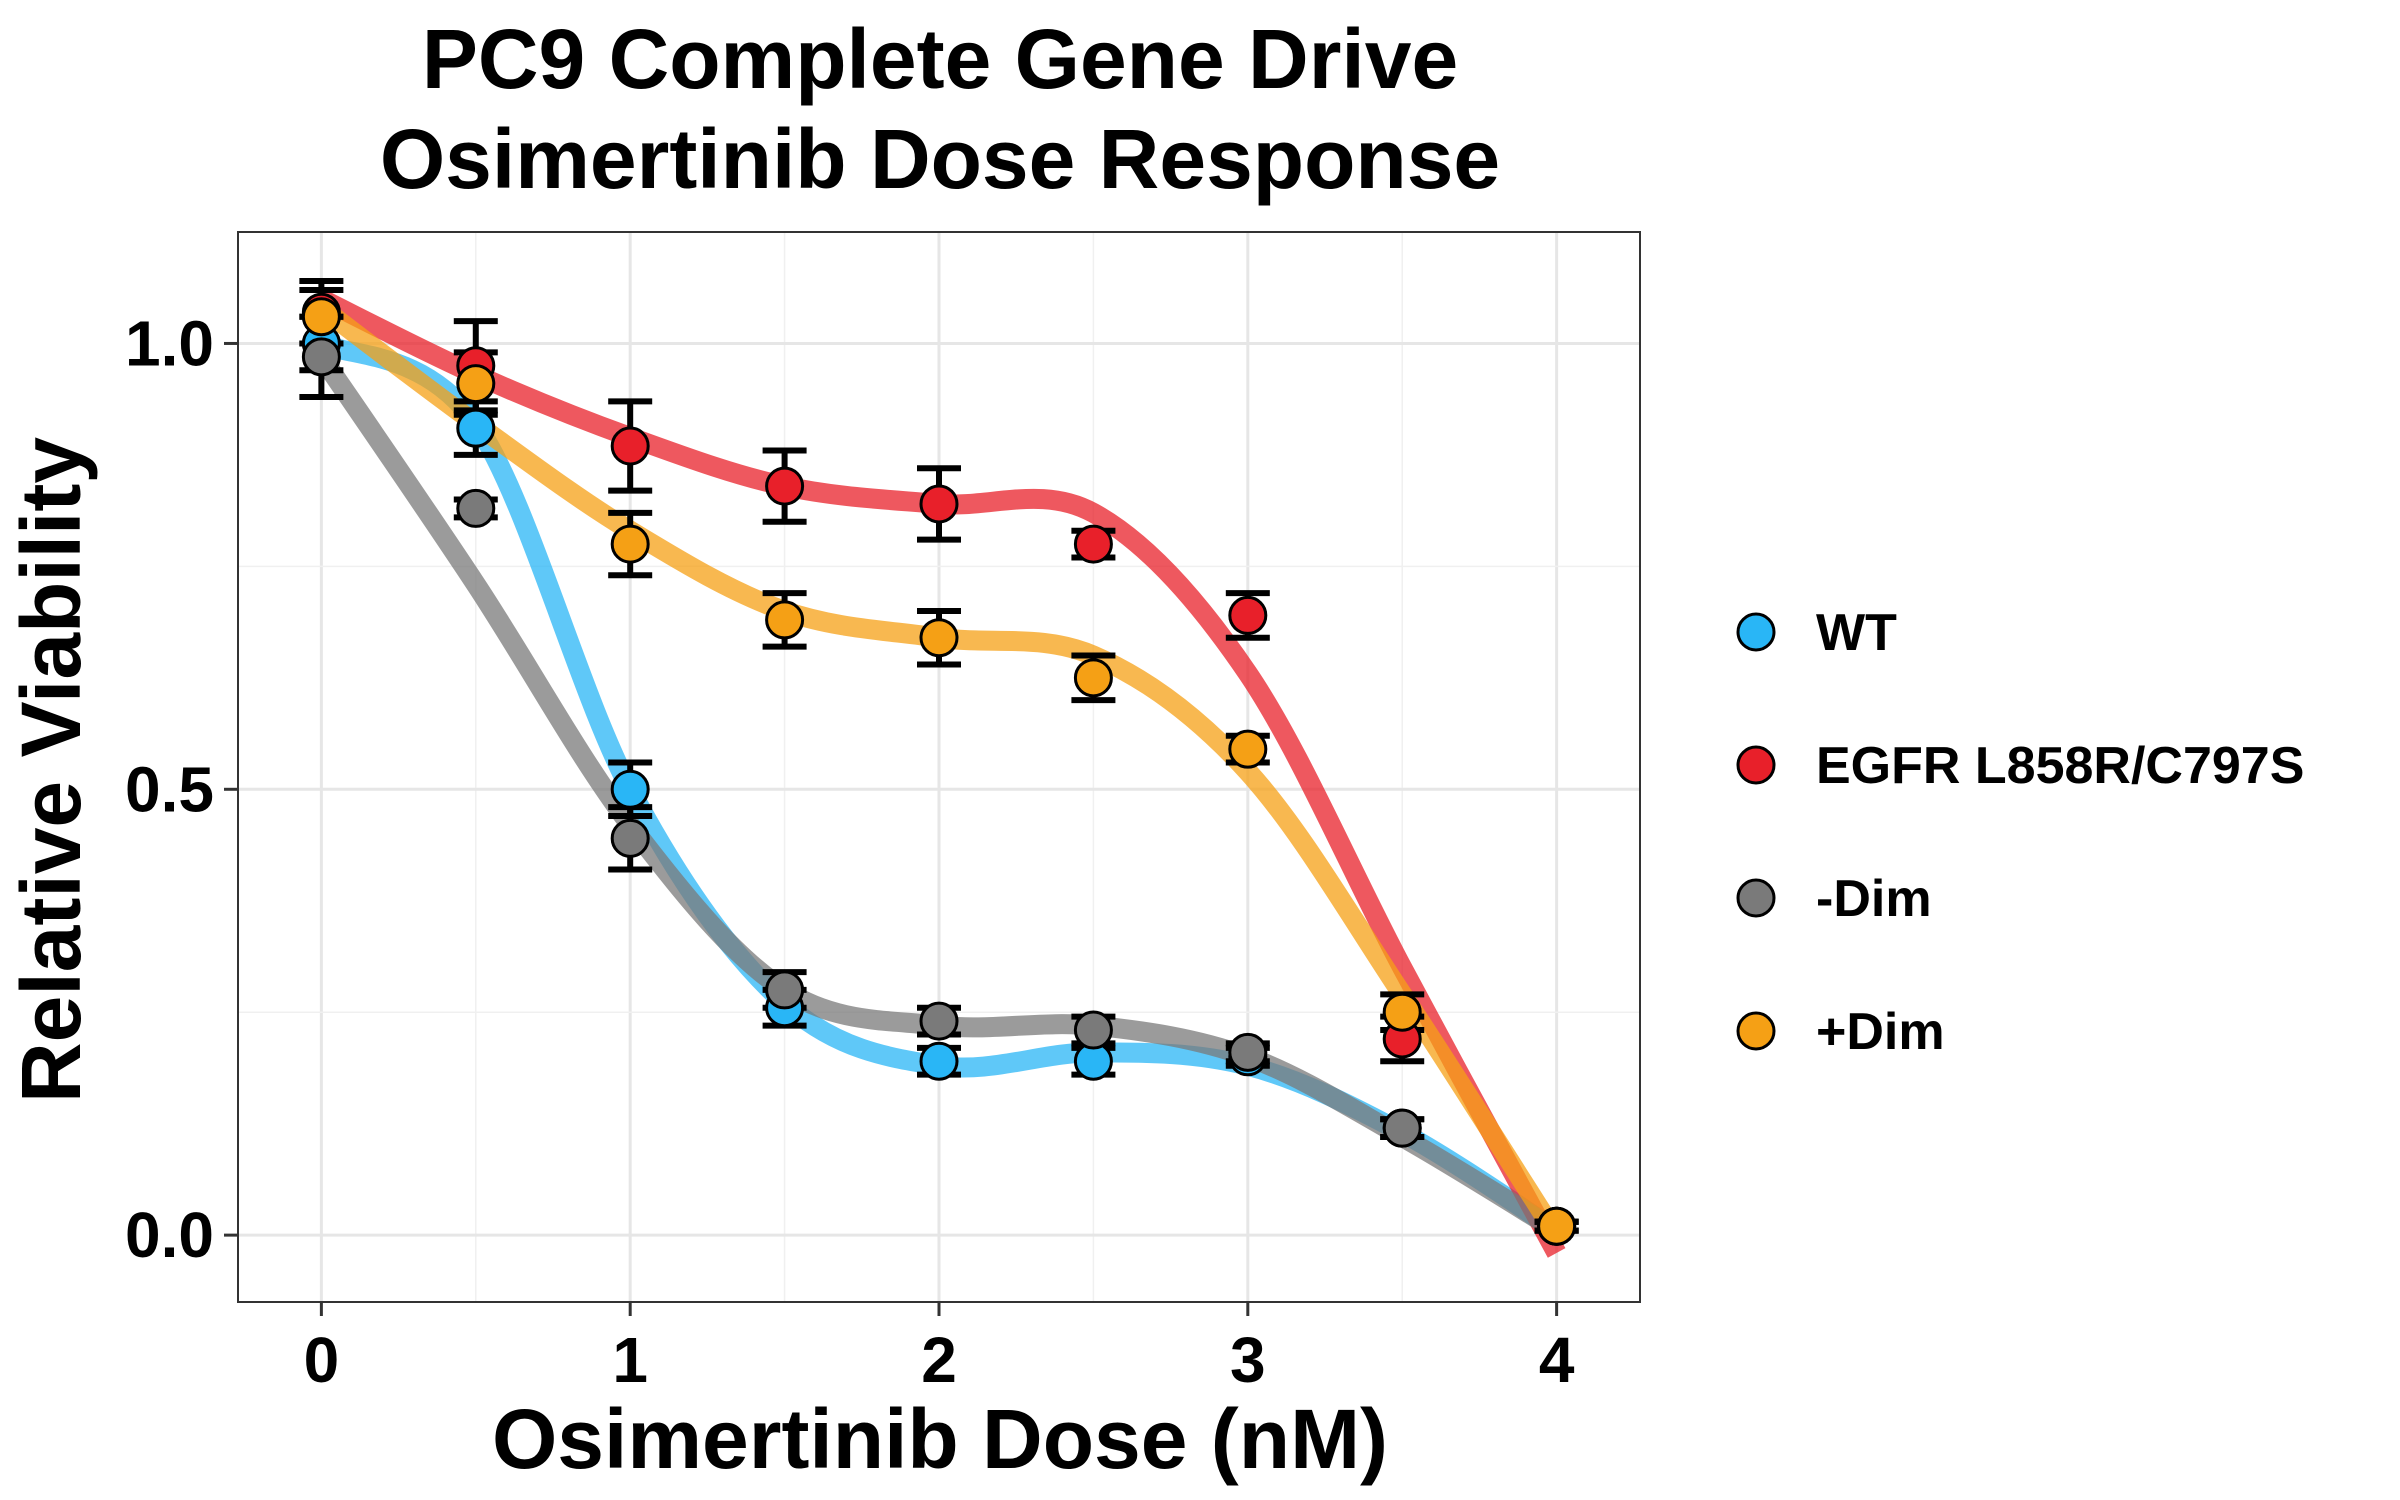  I want to click on legend-label: -Dim, so click(1874, 899).